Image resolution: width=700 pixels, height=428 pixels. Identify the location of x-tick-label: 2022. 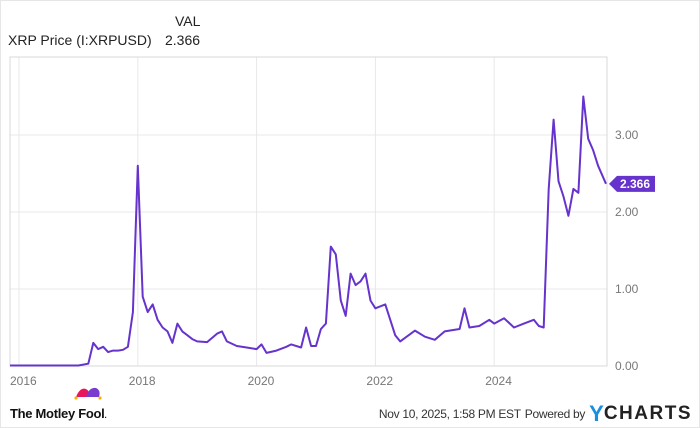
(379, 381).